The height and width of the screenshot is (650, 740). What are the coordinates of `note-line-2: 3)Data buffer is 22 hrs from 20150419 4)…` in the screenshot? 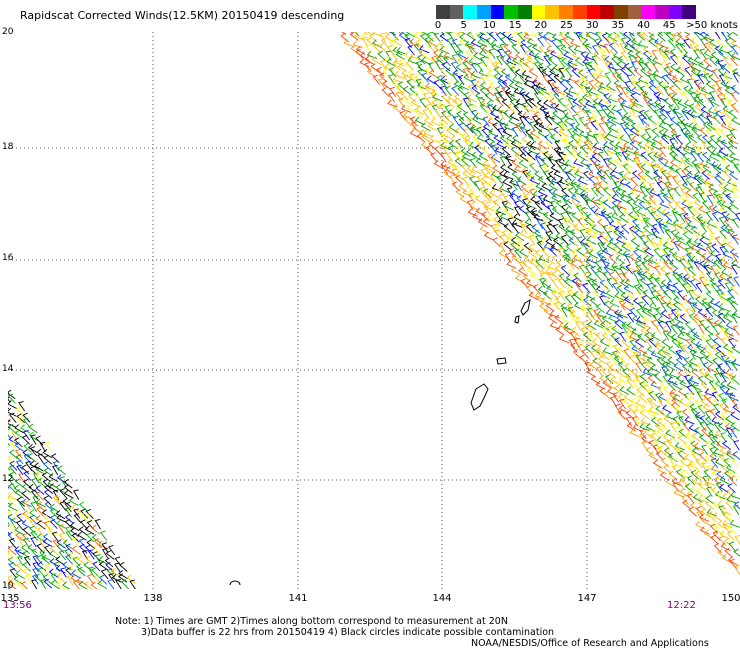 It's located at (348, 632).